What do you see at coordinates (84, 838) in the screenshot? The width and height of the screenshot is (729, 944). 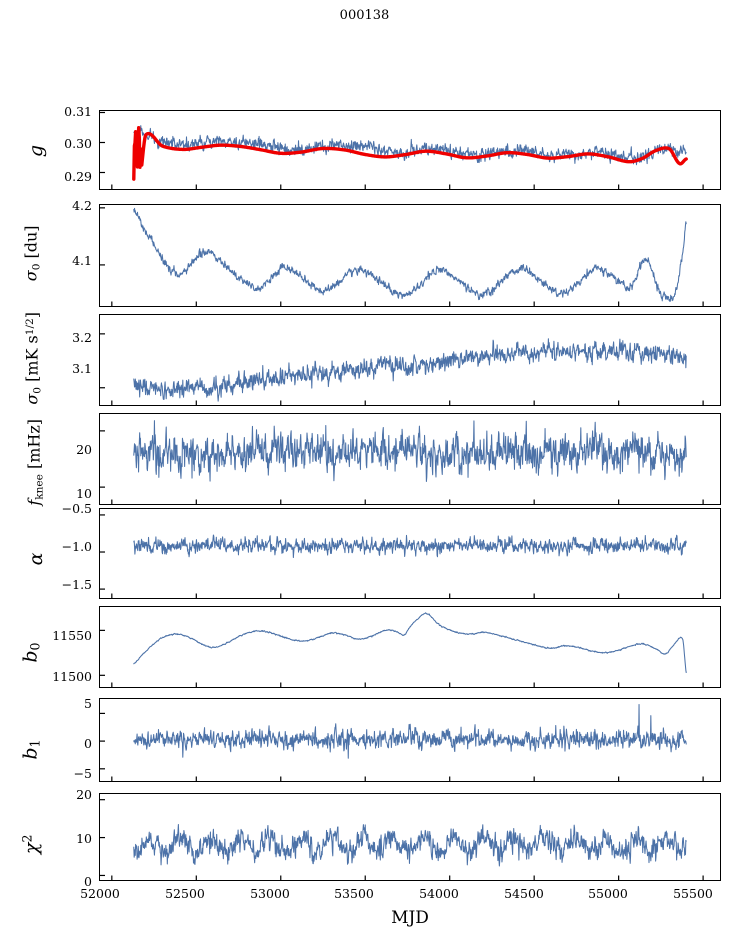 I see `ytick-chi2-10: 10` at bounding box center [84, 838].